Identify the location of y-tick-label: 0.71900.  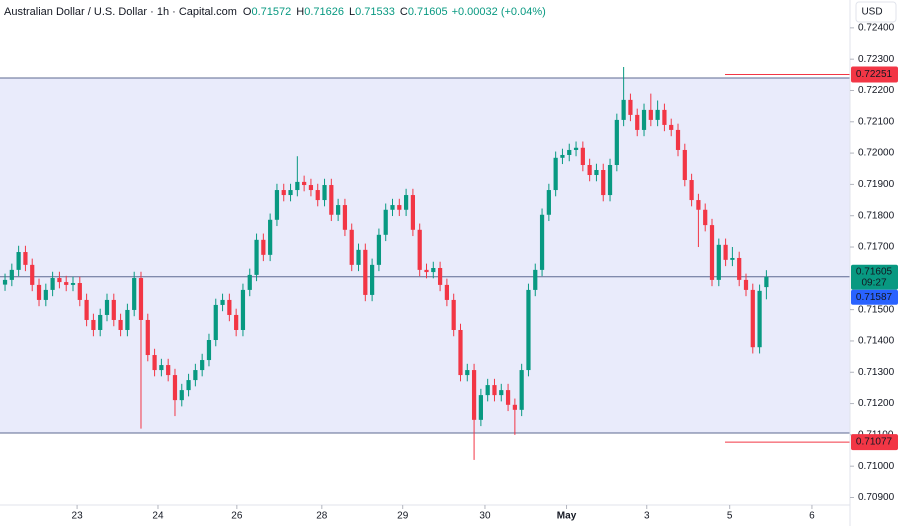
(876, 184).